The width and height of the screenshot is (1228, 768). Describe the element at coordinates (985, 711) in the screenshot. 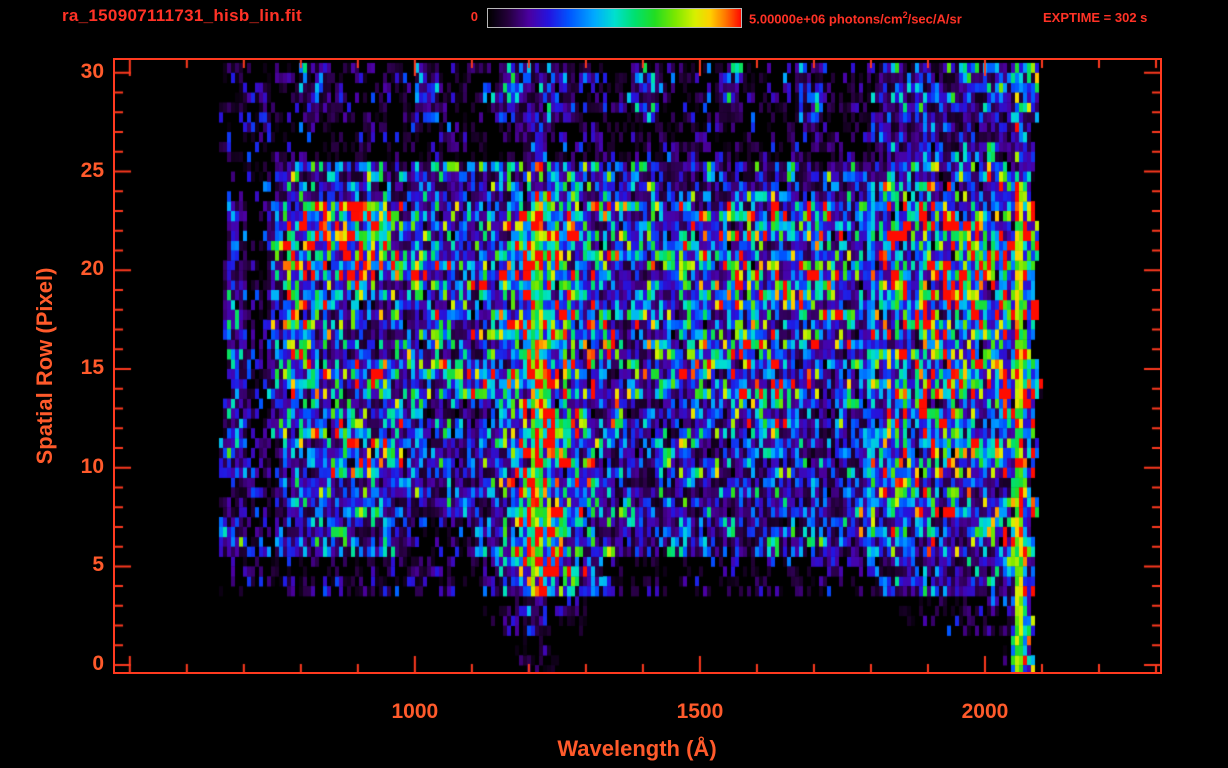

I see `x-tick-label: 2000` at that location.